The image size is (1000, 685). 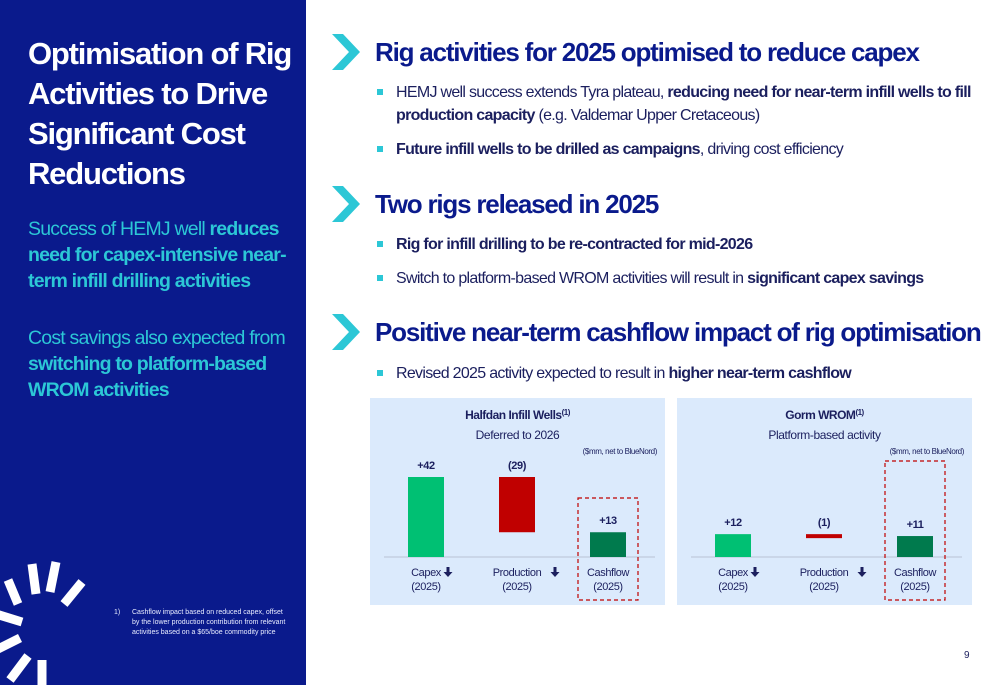 I want to click on chart-title: Gorm WROM(1), so click(x=824, y=415).